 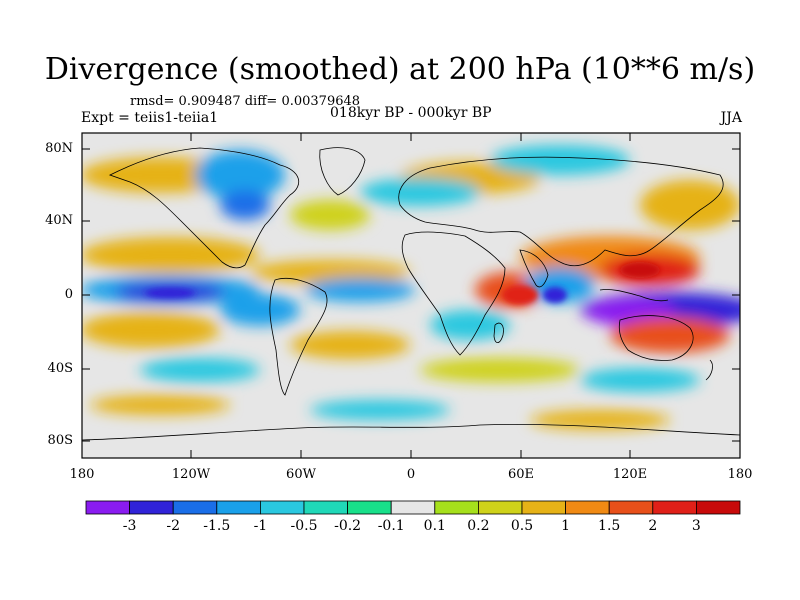 I want to click on lon-label-120e: 120E, so click(x=630, y=474).